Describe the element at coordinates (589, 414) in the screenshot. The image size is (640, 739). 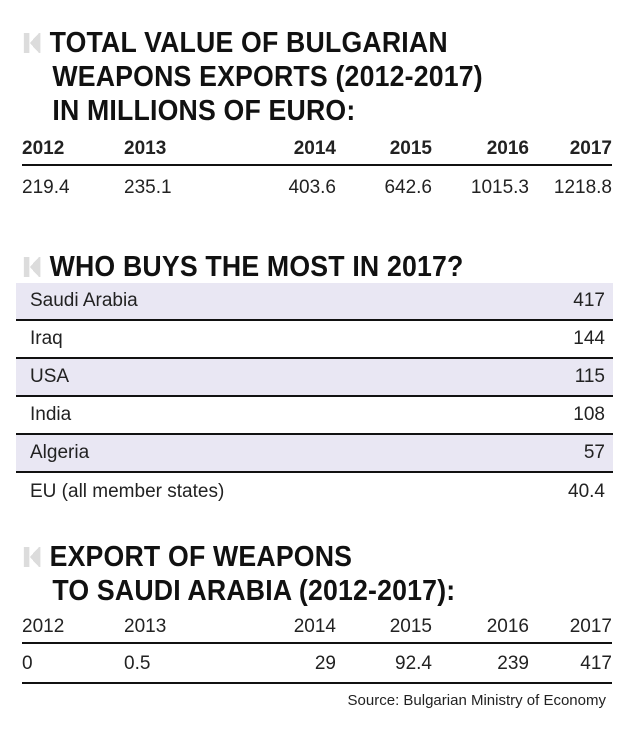
I see `buyer-value: 108` at that location.